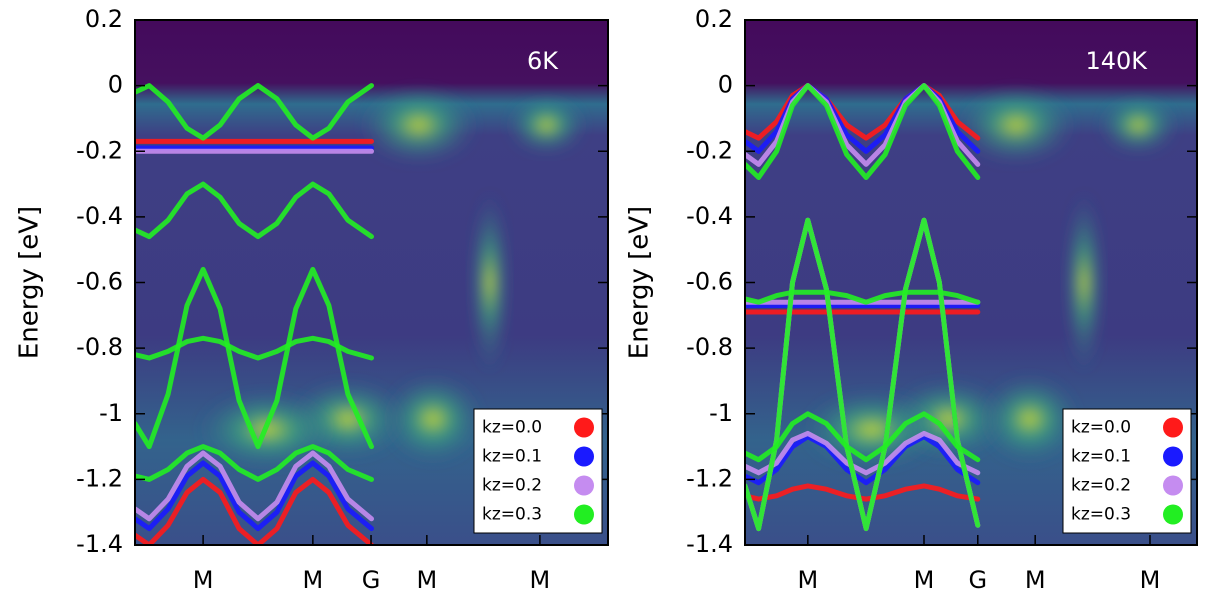 The image size is (1214, 603). I want to click on temperature-label: 140K, so click(1116, 61).